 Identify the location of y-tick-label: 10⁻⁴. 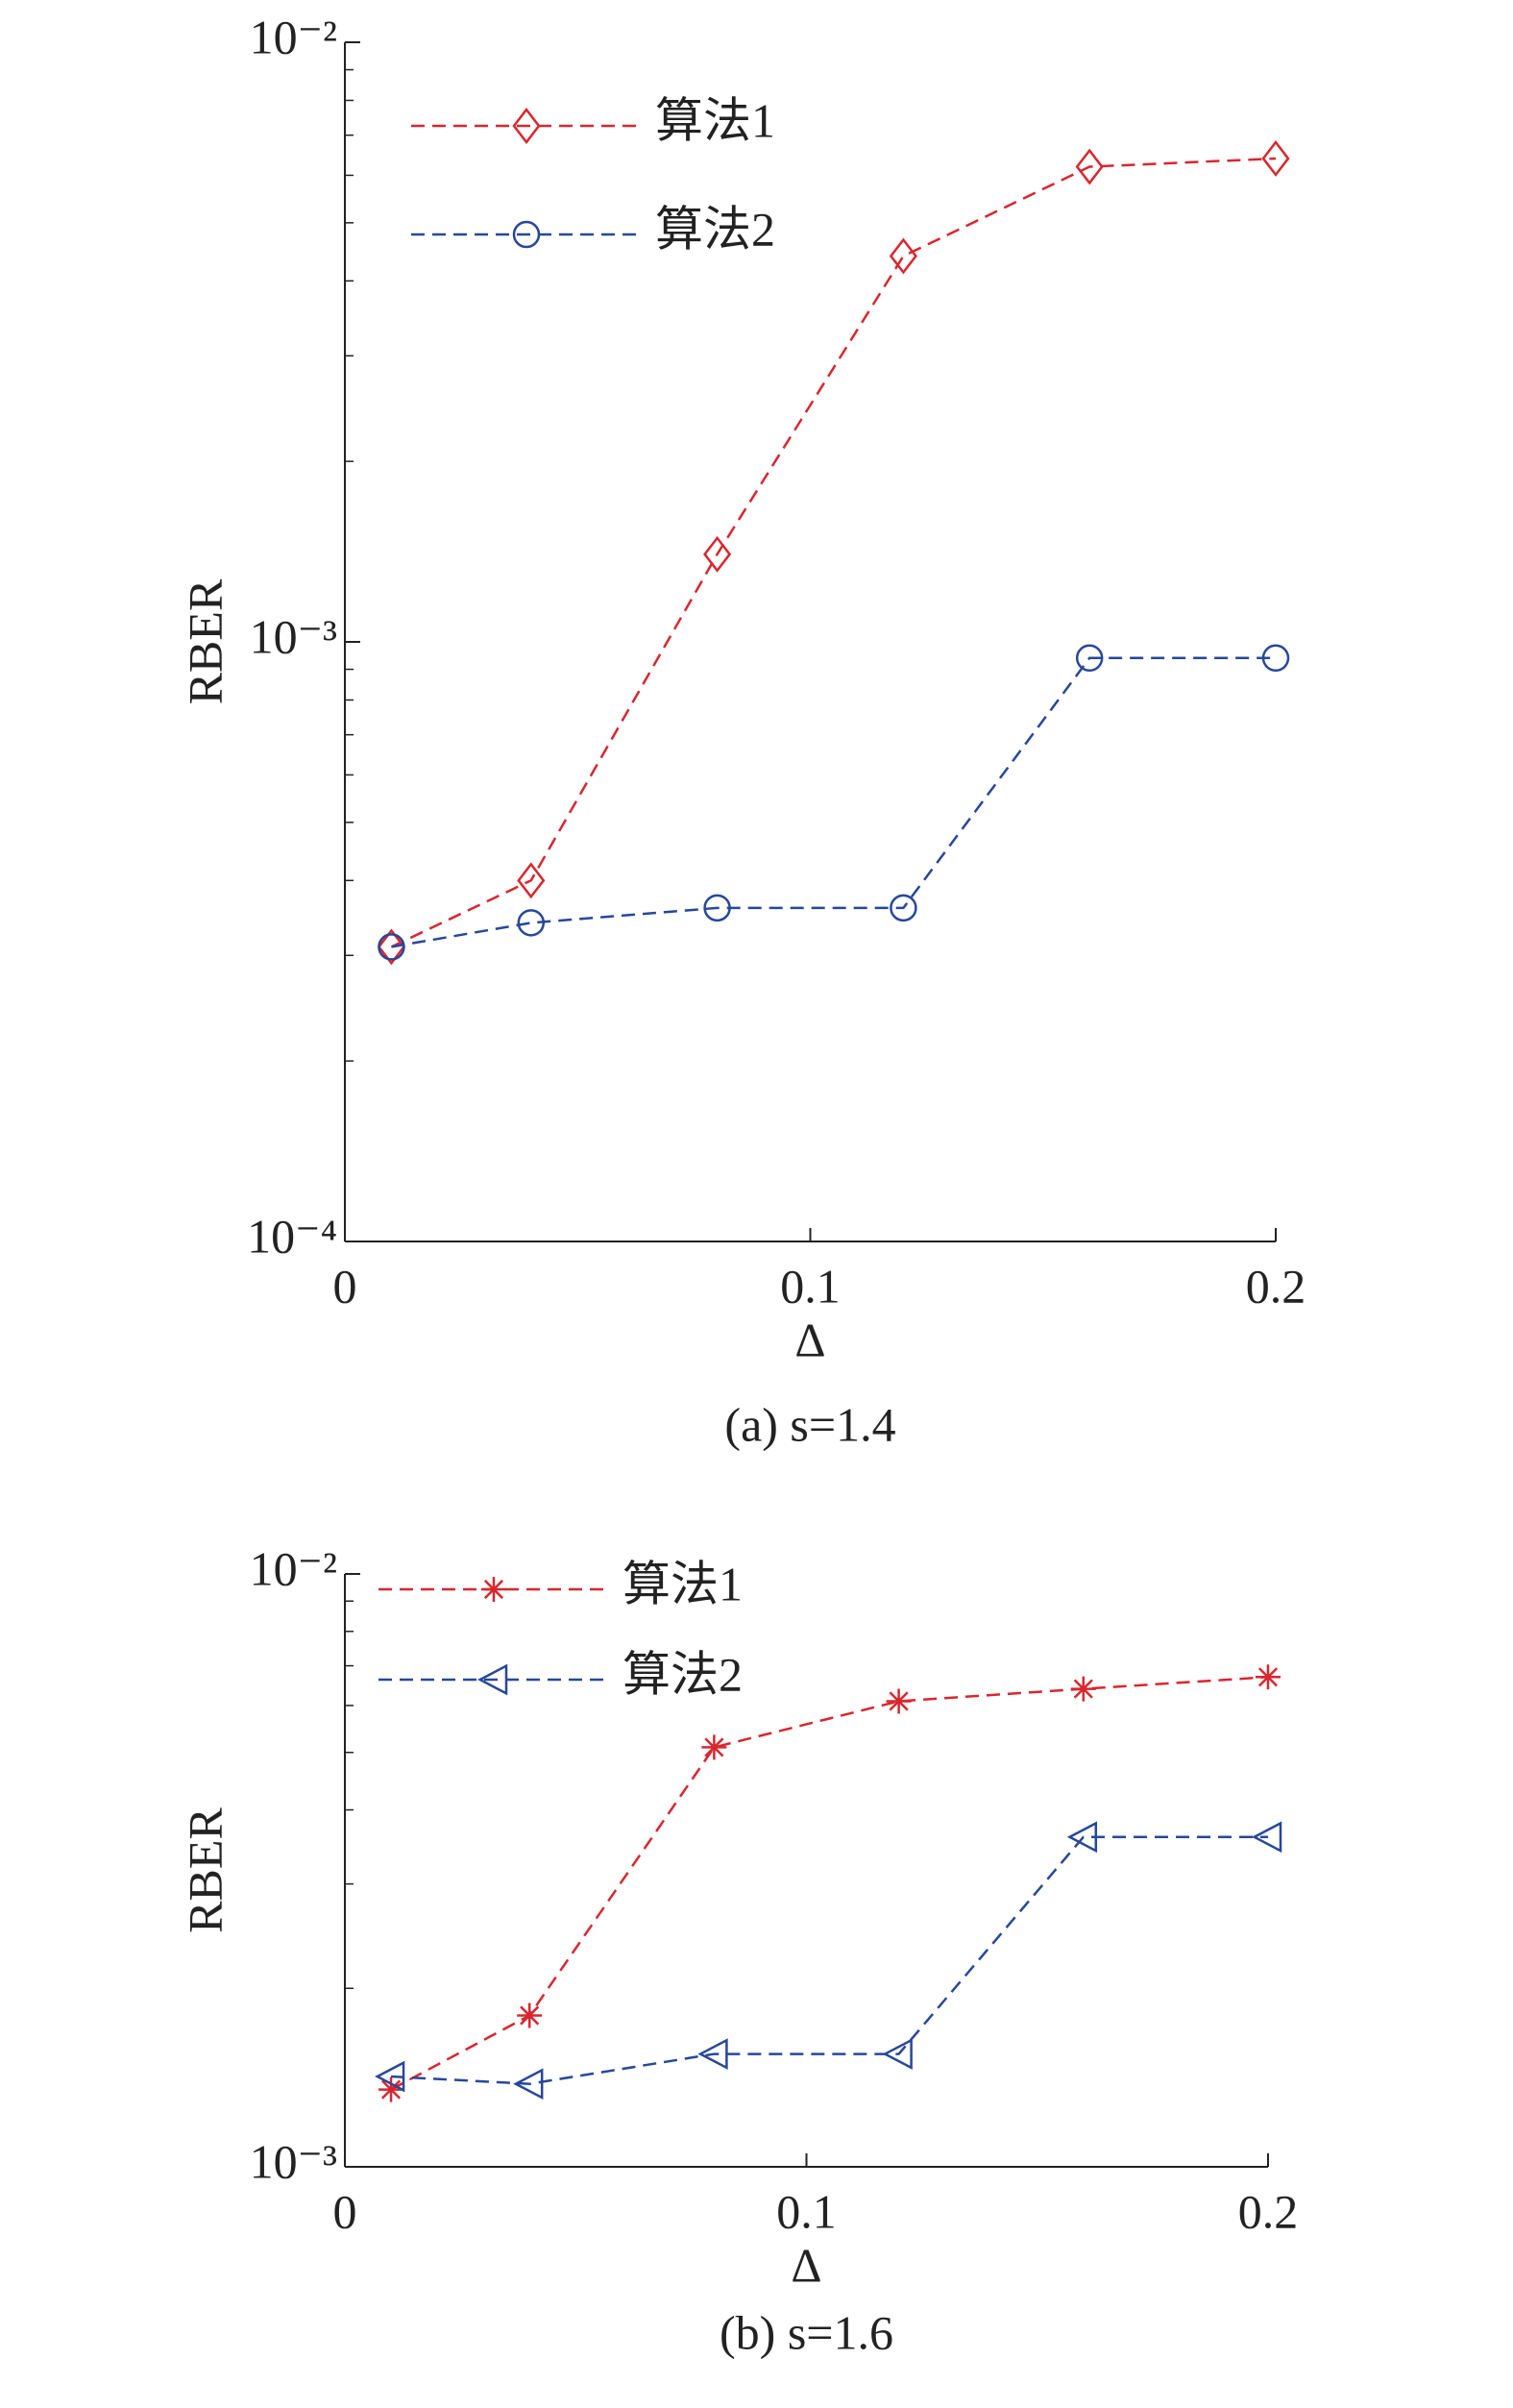
(292, 1236).